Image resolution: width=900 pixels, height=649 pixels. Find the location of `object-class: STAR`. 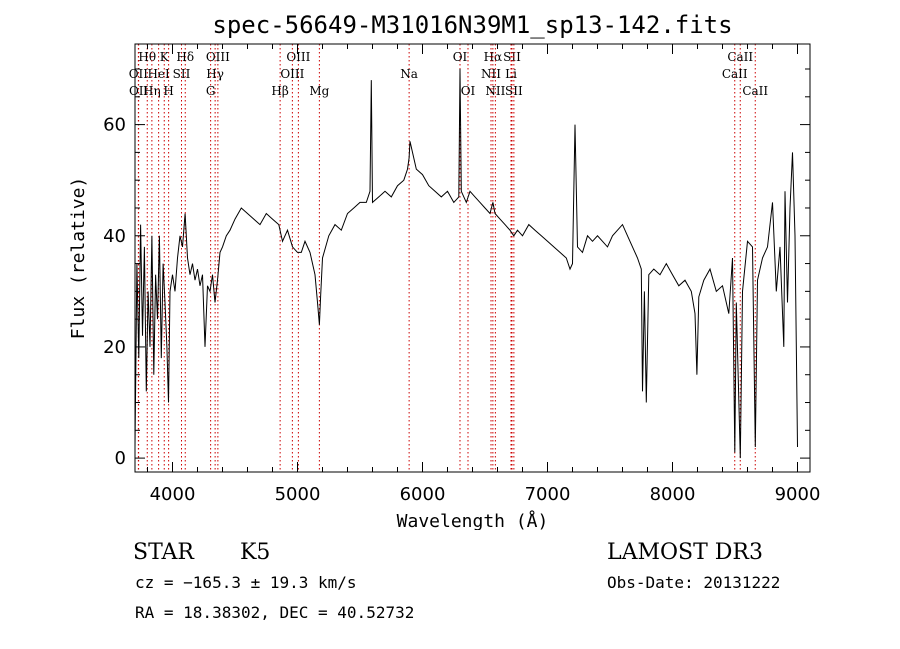

object-class: STAR is located at coordinates (163, 552).